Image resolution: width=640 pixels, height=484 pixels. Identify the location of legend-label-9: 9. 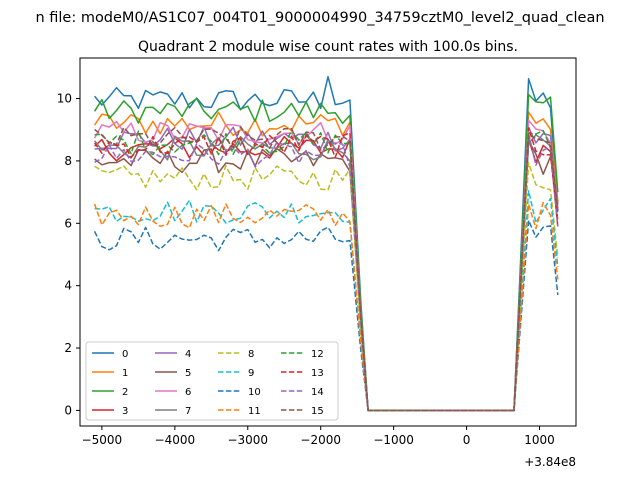
(251, 373).